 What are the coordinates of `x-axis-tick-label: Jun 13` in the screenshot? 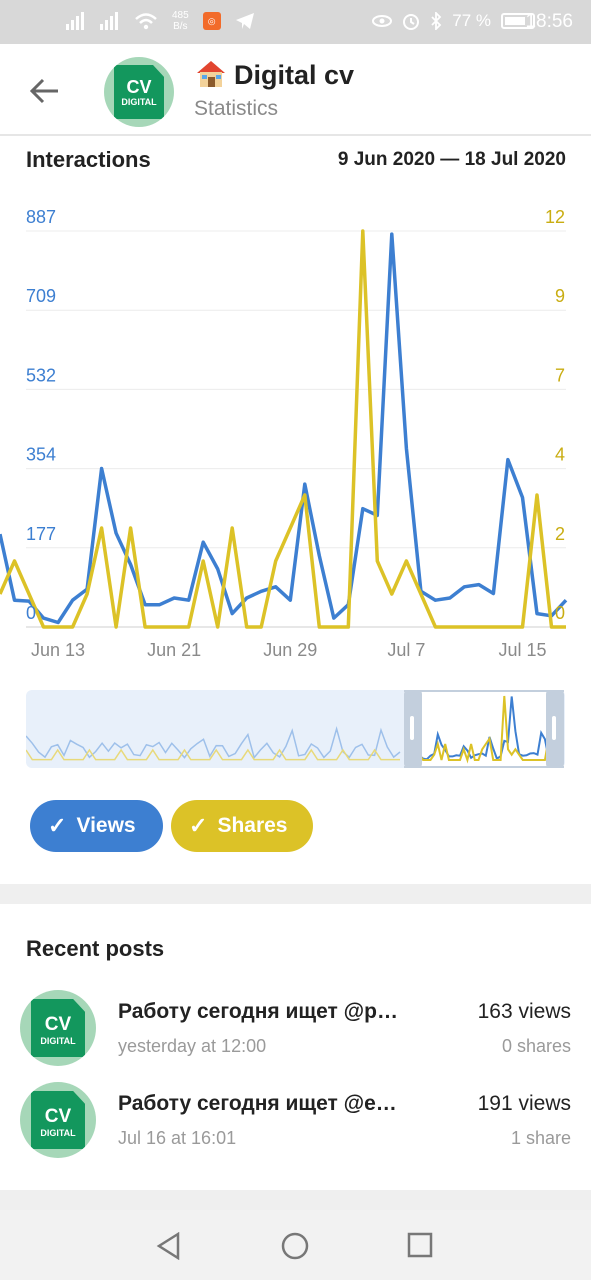 It's located at (58, 650).